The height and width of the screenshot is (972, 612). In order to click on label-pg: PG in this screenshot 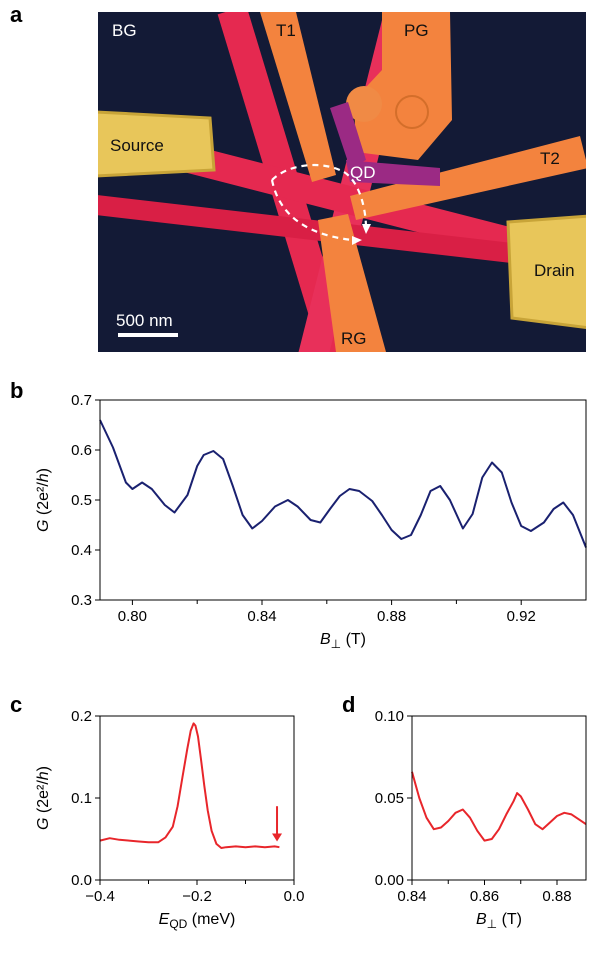, I will do `click(416, 30)`.